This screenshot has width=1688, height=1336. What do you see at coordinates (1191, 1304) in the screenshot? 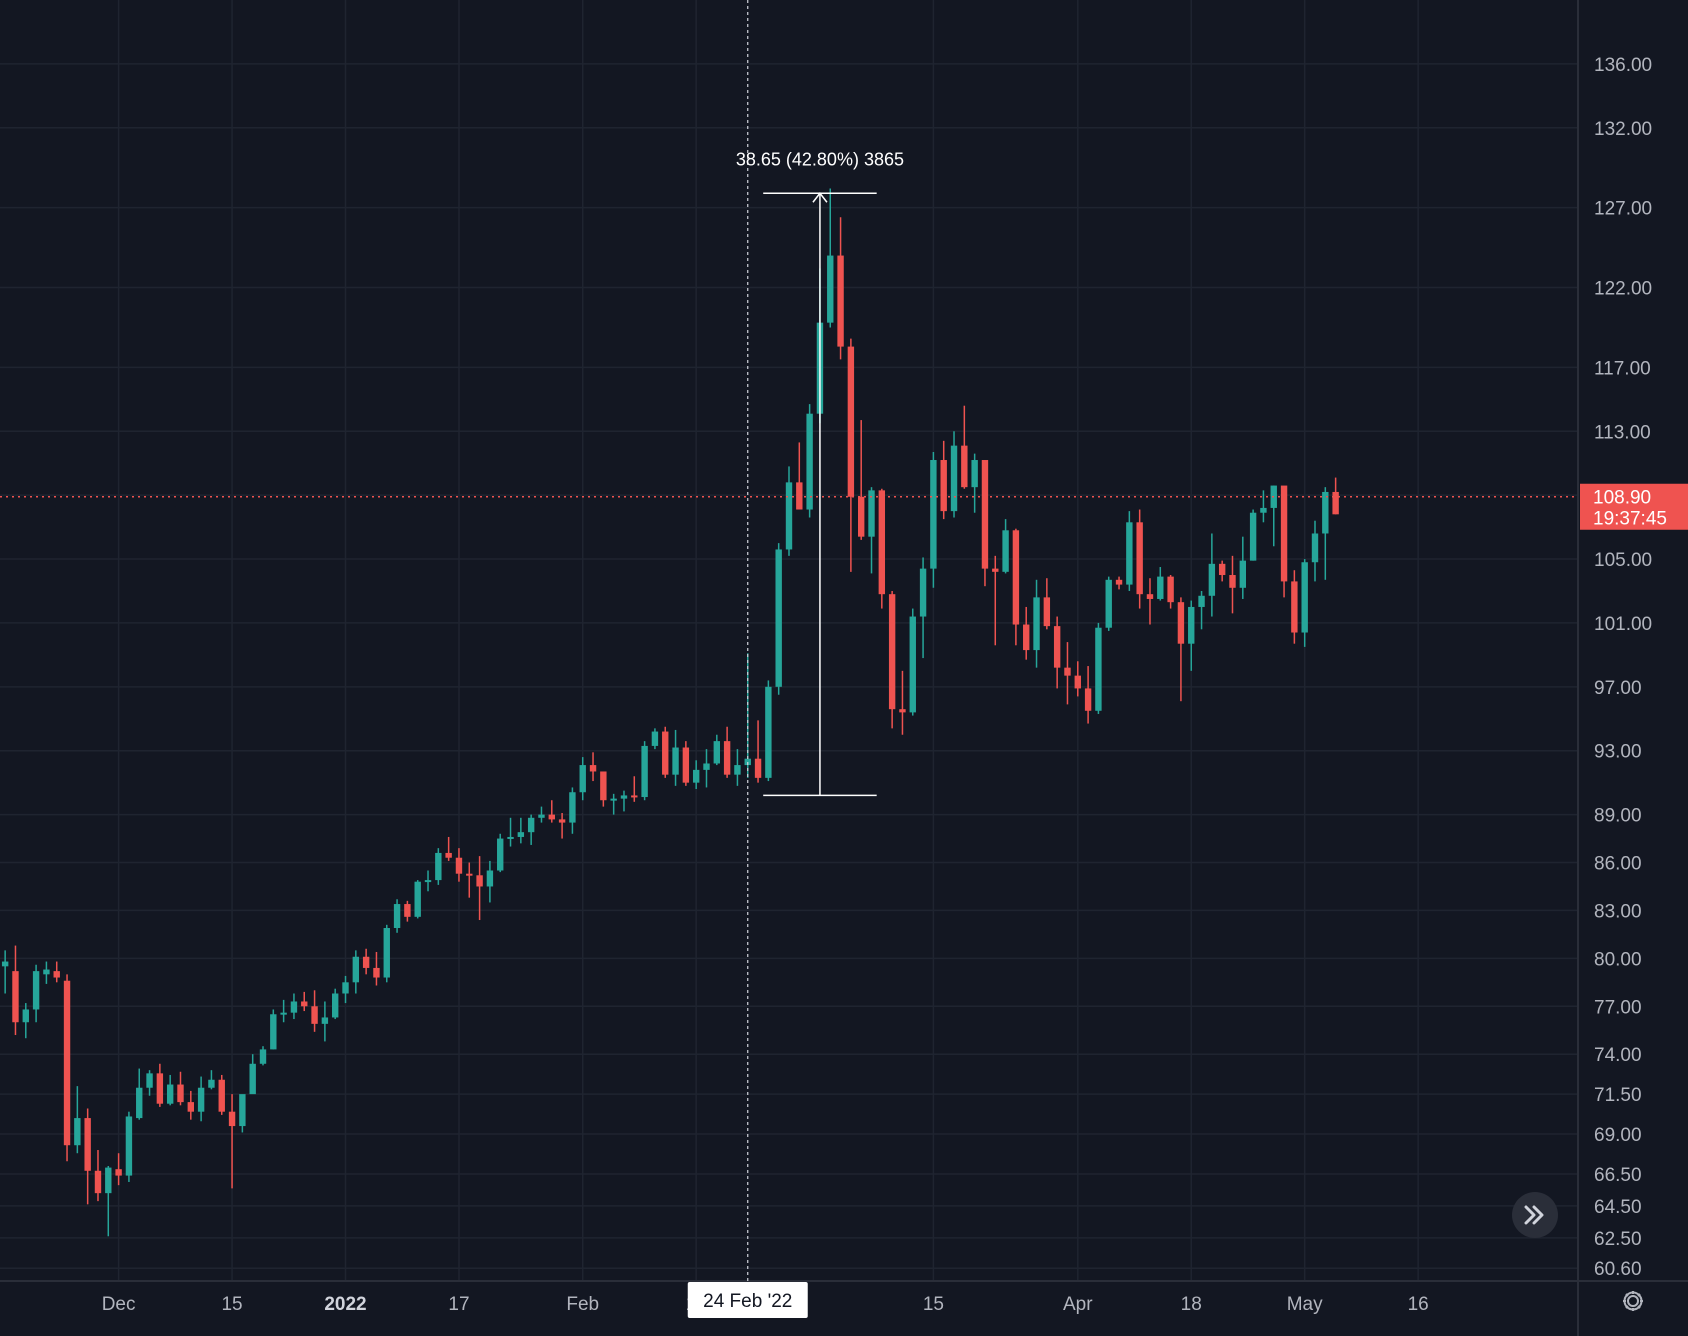
I see `x-tick-label: 18` at bounding box center [1191, 1304].